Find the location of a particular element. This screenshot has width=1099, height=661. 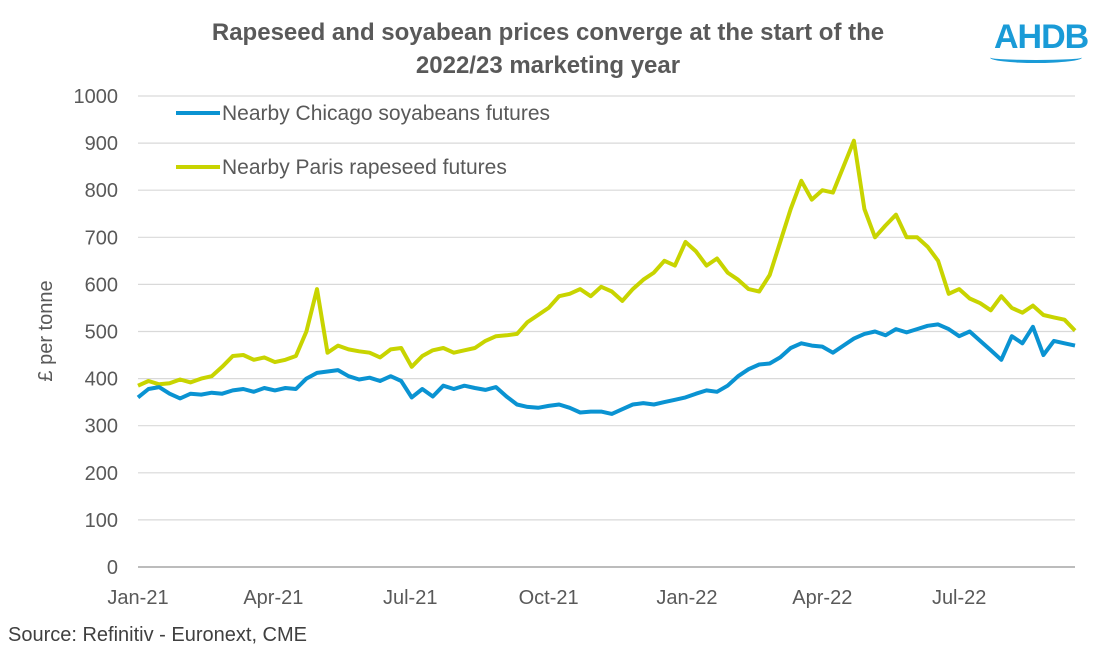

y-tick-label: 800 is located at coordinates (101, 191).